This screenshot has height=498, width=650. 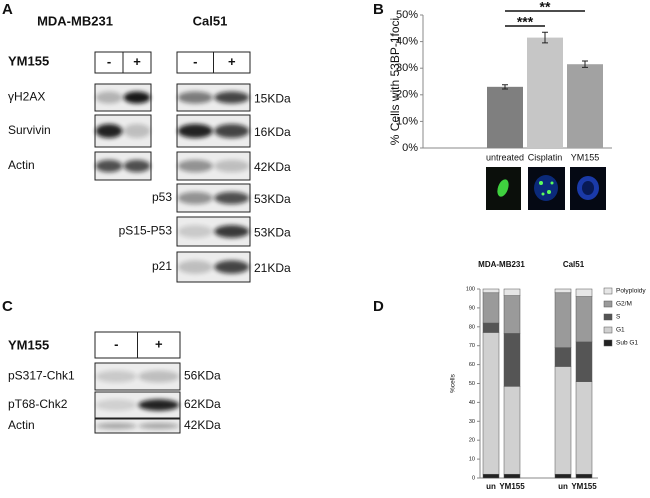 I want to click on y-tick-label: 30, so click(x=472, y=422).